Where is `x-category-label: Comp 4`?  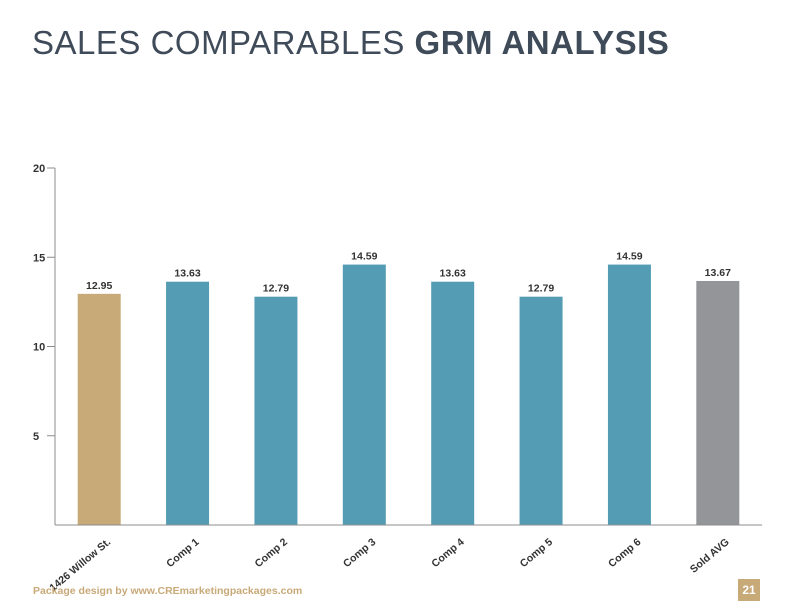
x-category-label: Comp 4 is located at coordinates (447, 553).